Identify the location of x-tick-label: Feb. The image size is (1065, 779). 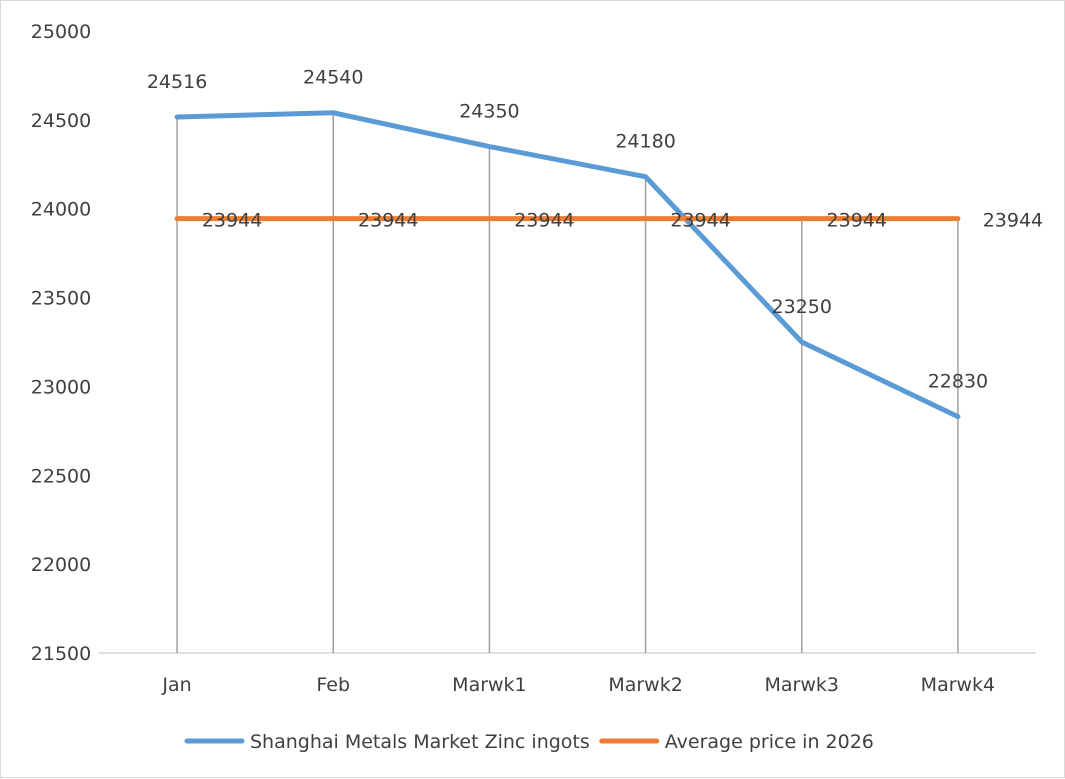
(333, 685).